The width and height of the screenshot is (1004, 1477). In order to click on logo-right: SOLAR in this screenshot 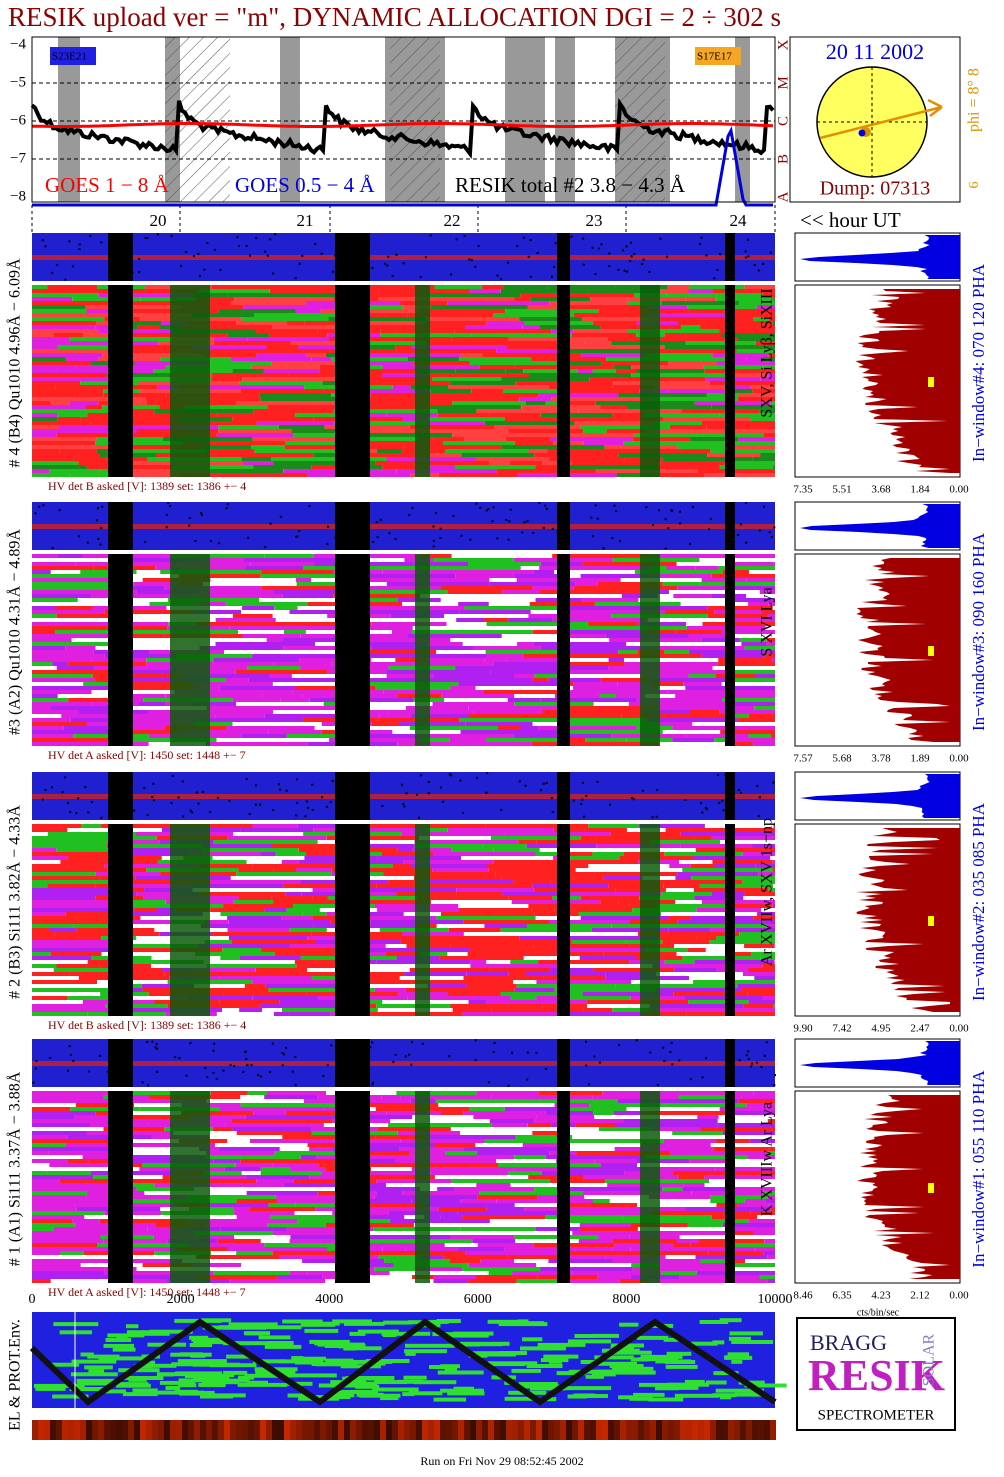, I will do `click(929, 1359)`.